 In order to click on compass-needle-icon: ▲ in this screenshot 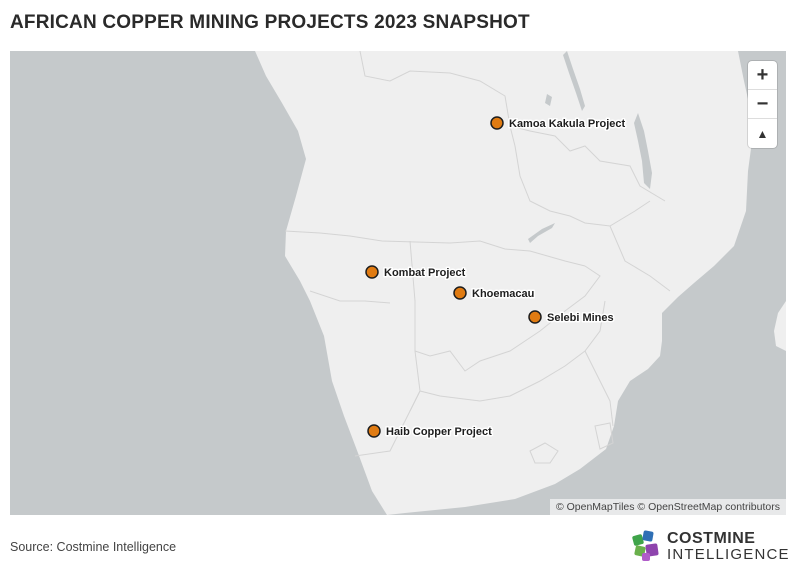, I will do `click(762, 133)`.